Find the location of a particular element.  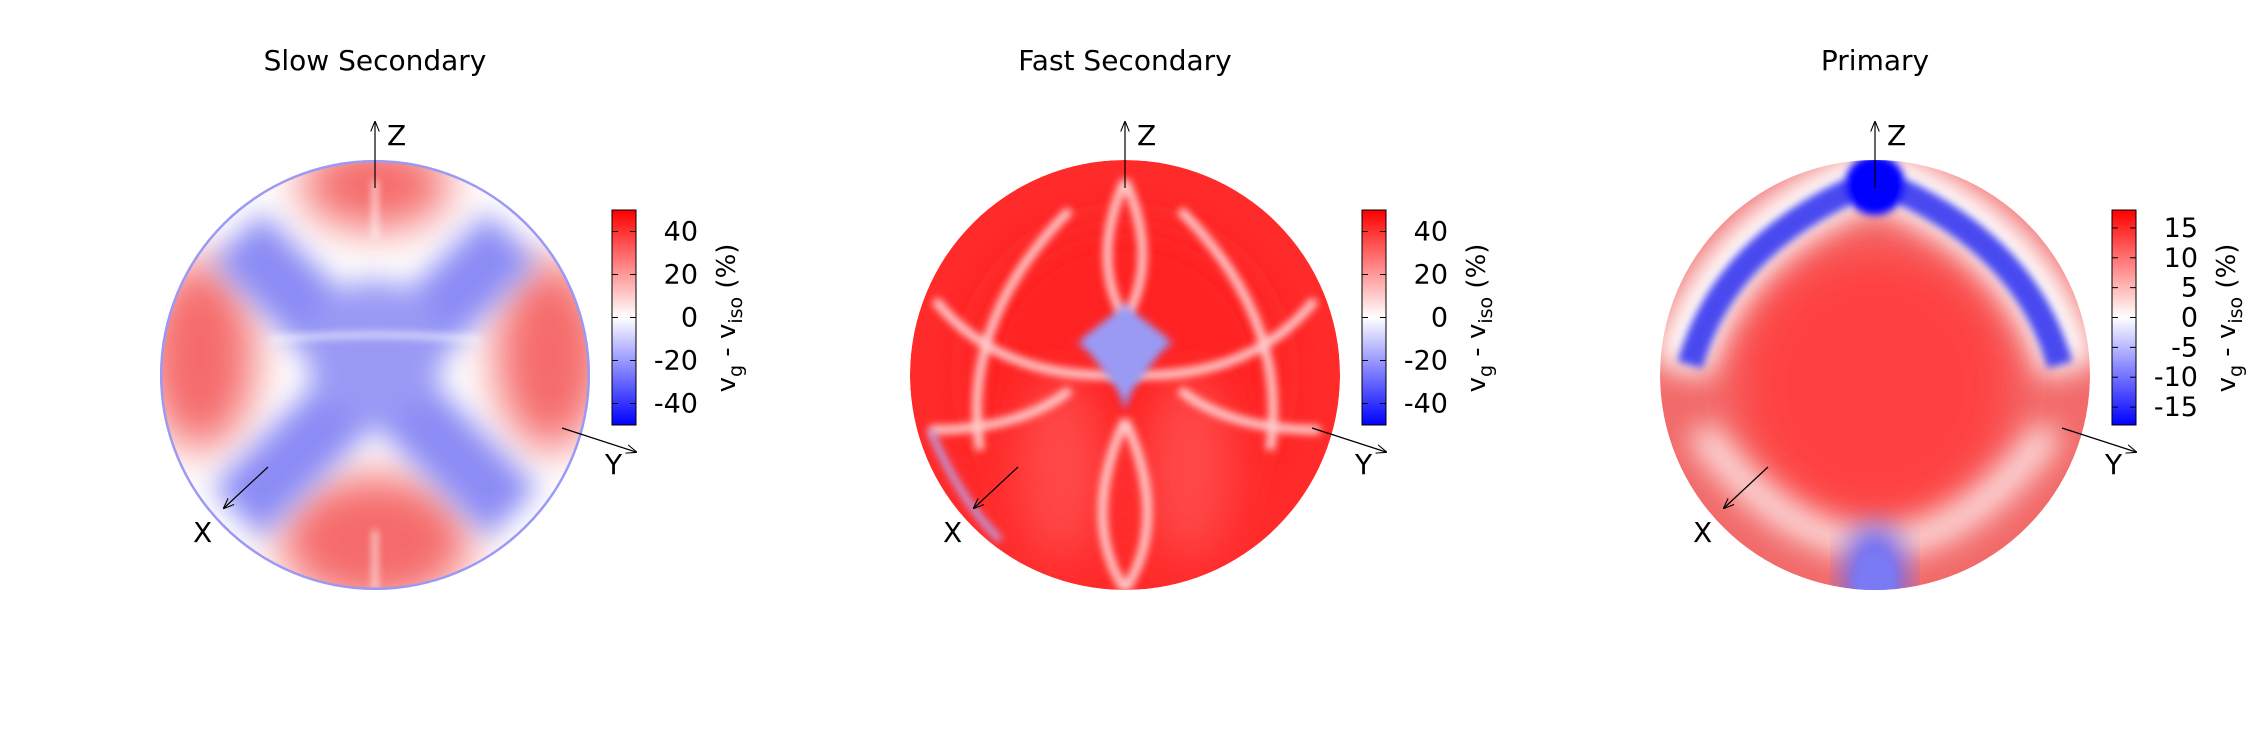

colorbar-tick-label: -15 is located at coordinates (2176, 407).